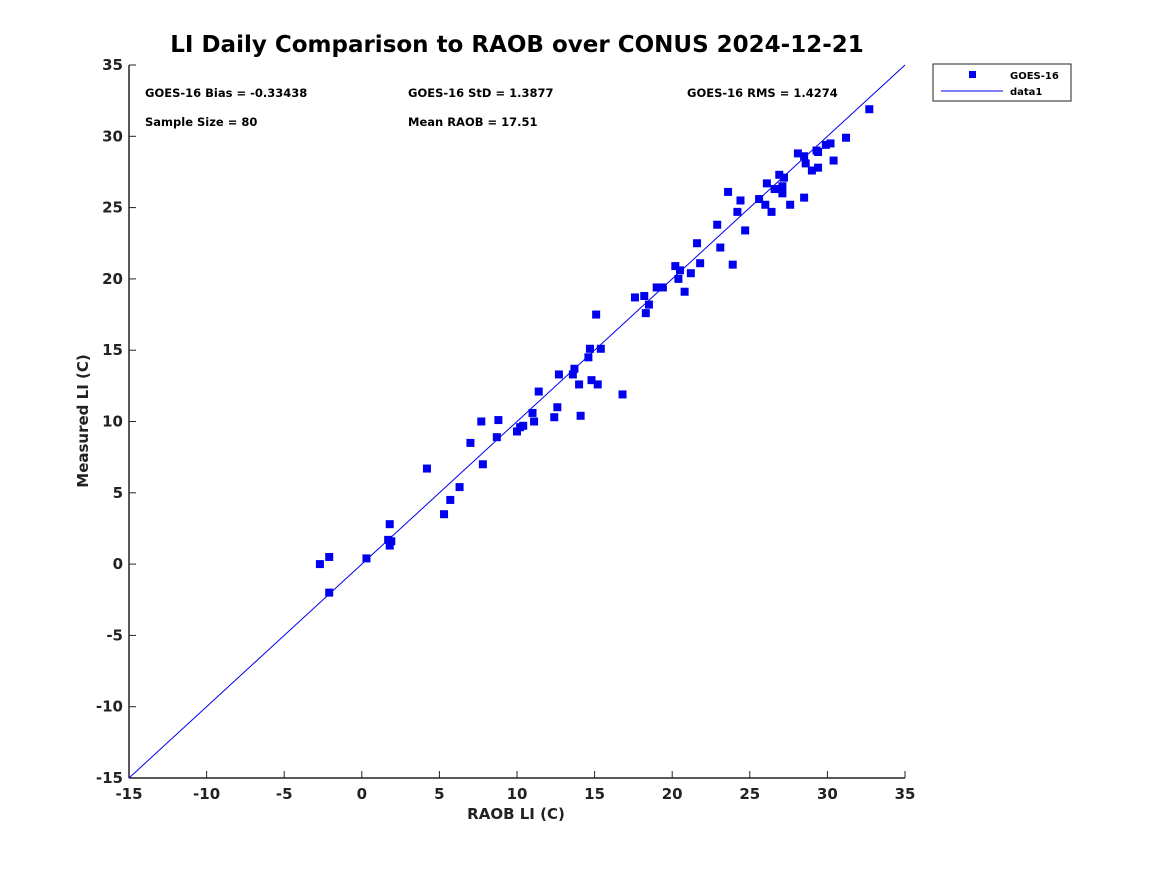 The height and width of the screenshot is (875, 1167). What do you see at coordinates (515, 787) in the screenshot?
I see `x-ticks: -15 -10 -5 0 5 10 15 20 25 30 35` at bounding box center [515, 787].